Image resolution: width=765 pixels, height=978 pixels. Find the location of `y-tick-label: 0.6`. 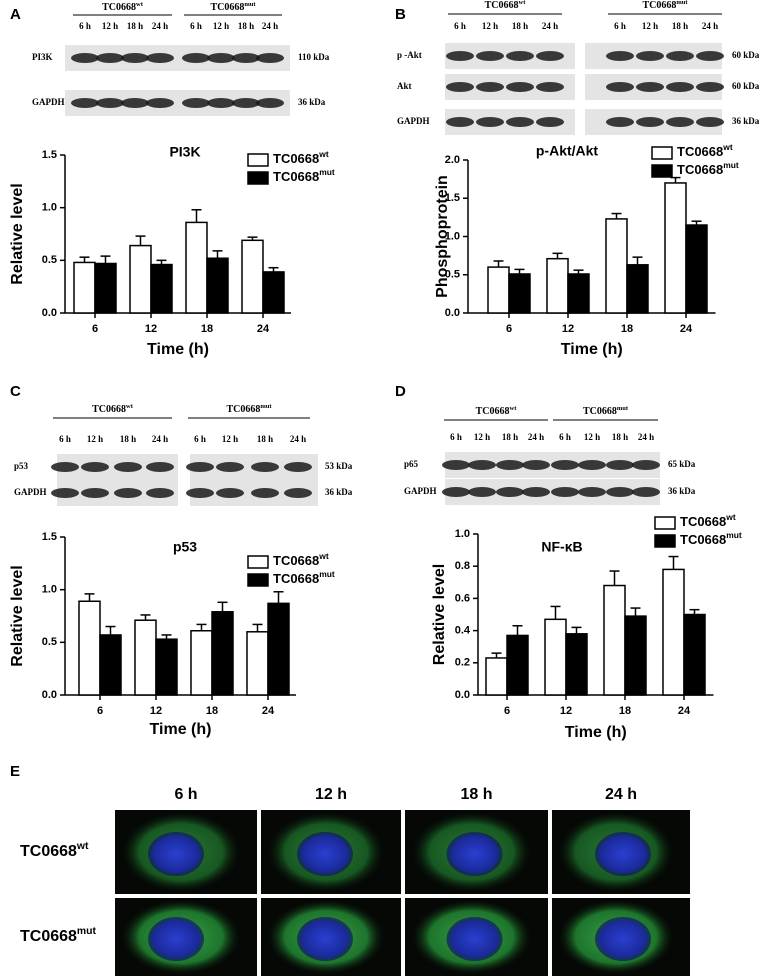

y-tick-label: 0.6 is located at coordinates (462, 598).